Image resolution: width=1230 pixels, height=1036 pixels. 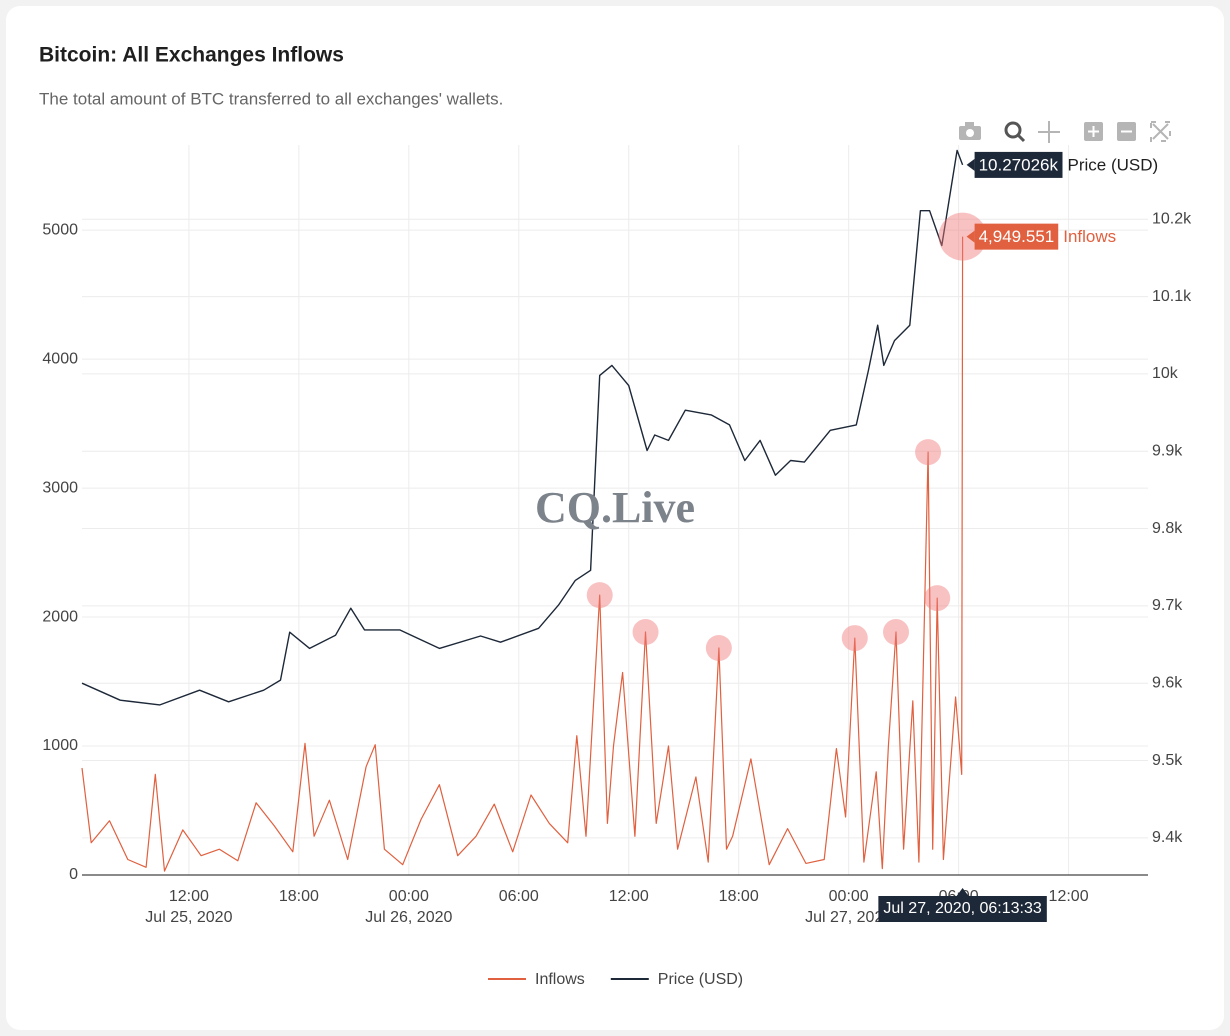 I want to click on zoom-in-icon, so click(x=1093, y=131).